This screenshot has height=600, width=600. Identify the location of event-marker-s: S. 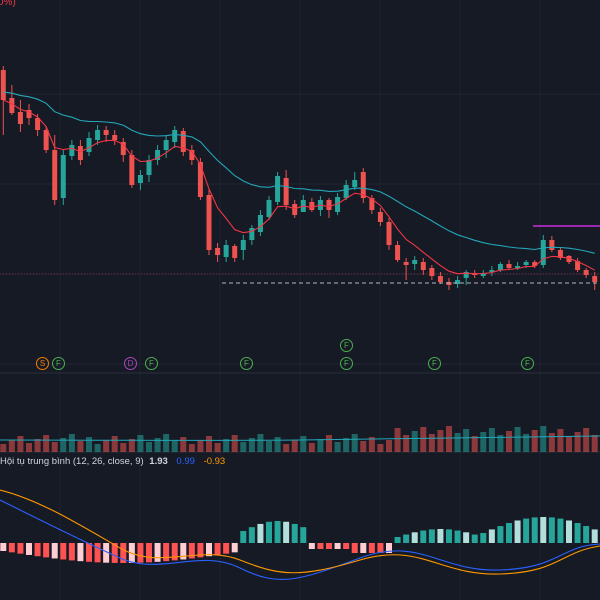
(42, 363).